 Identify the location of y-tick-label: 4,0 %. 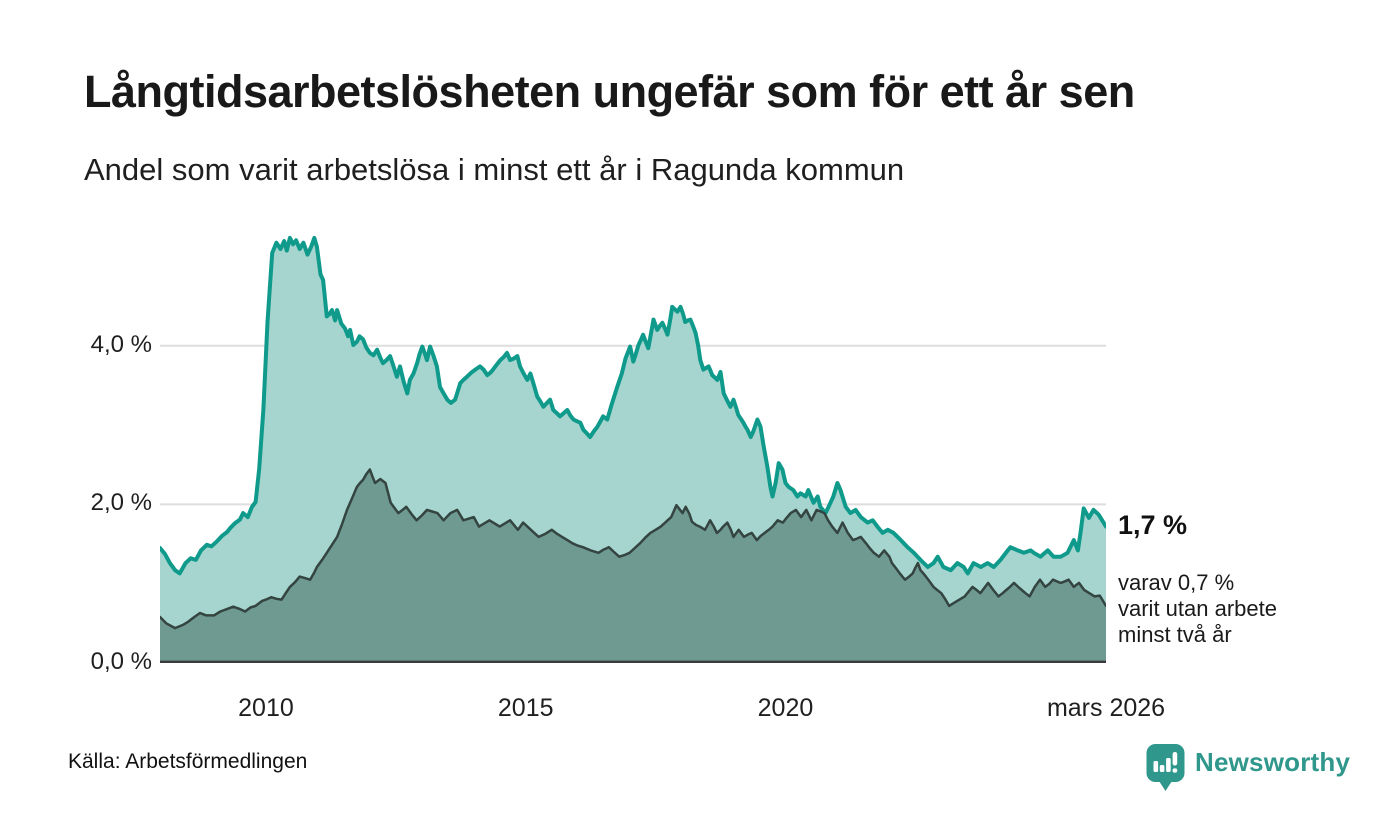
(121, 344).